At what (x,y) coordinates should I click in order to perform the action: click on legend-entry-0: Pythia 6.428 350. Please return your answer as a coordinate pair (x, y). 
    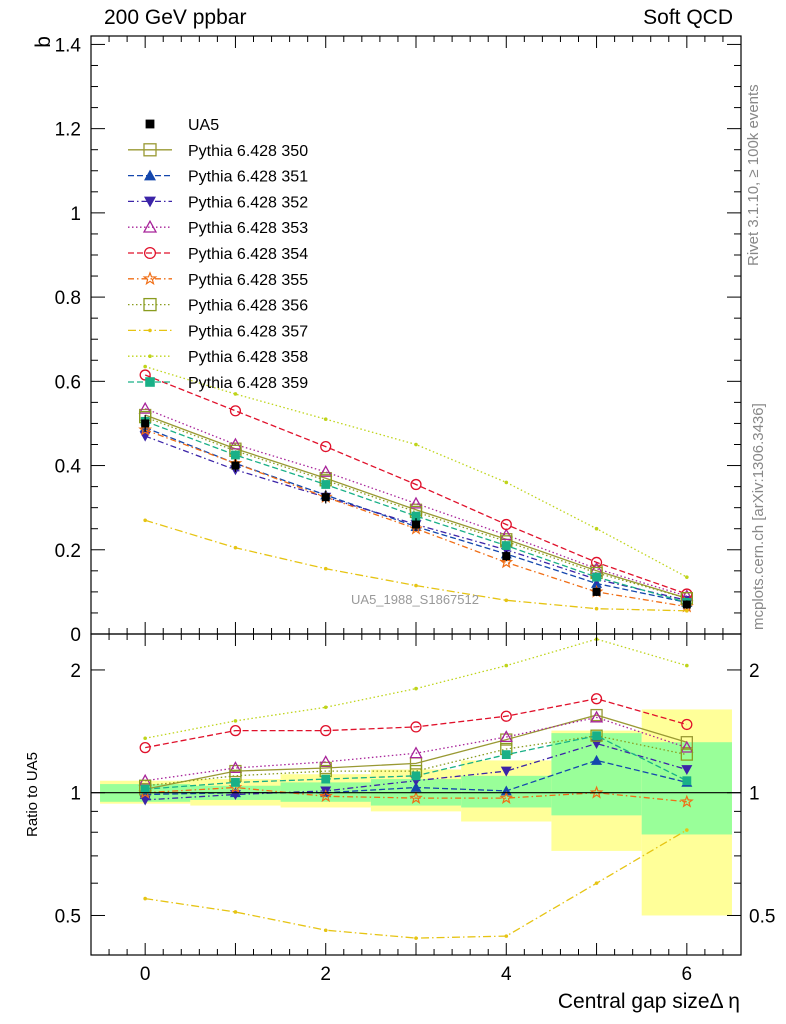
    Looking at the image, I should click on (218, 151).